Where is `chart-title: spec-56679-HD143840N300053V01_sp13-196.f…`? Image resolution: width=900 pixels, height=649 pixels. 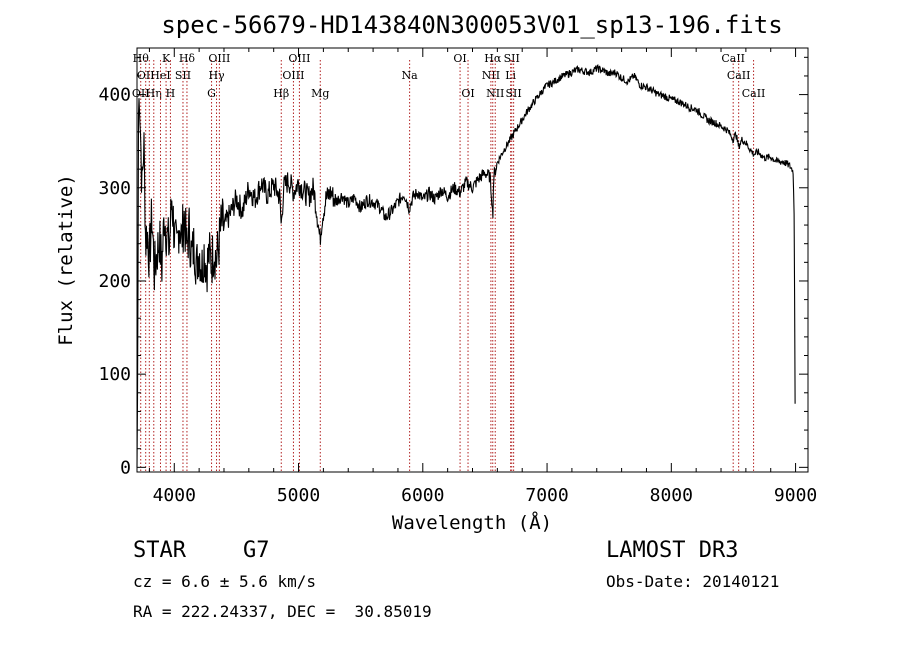
chart-title: spec-56679-HD143840N300053V01_sp13-196.f… is located at coordinates (471, 25).